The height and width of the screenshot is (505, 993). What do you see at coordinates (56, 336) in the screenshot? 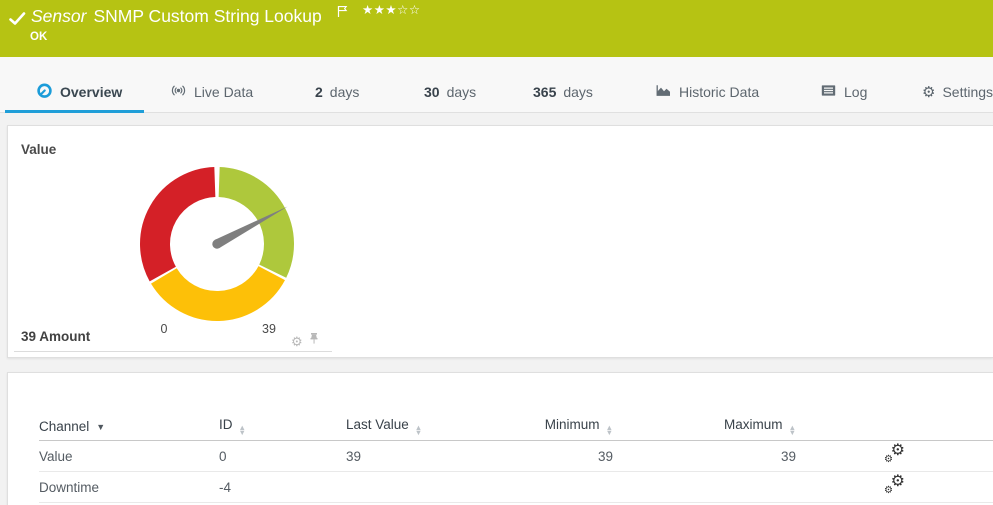
I see `gauge-channel-label: 39 Amount` at bounding box center [56, 336].